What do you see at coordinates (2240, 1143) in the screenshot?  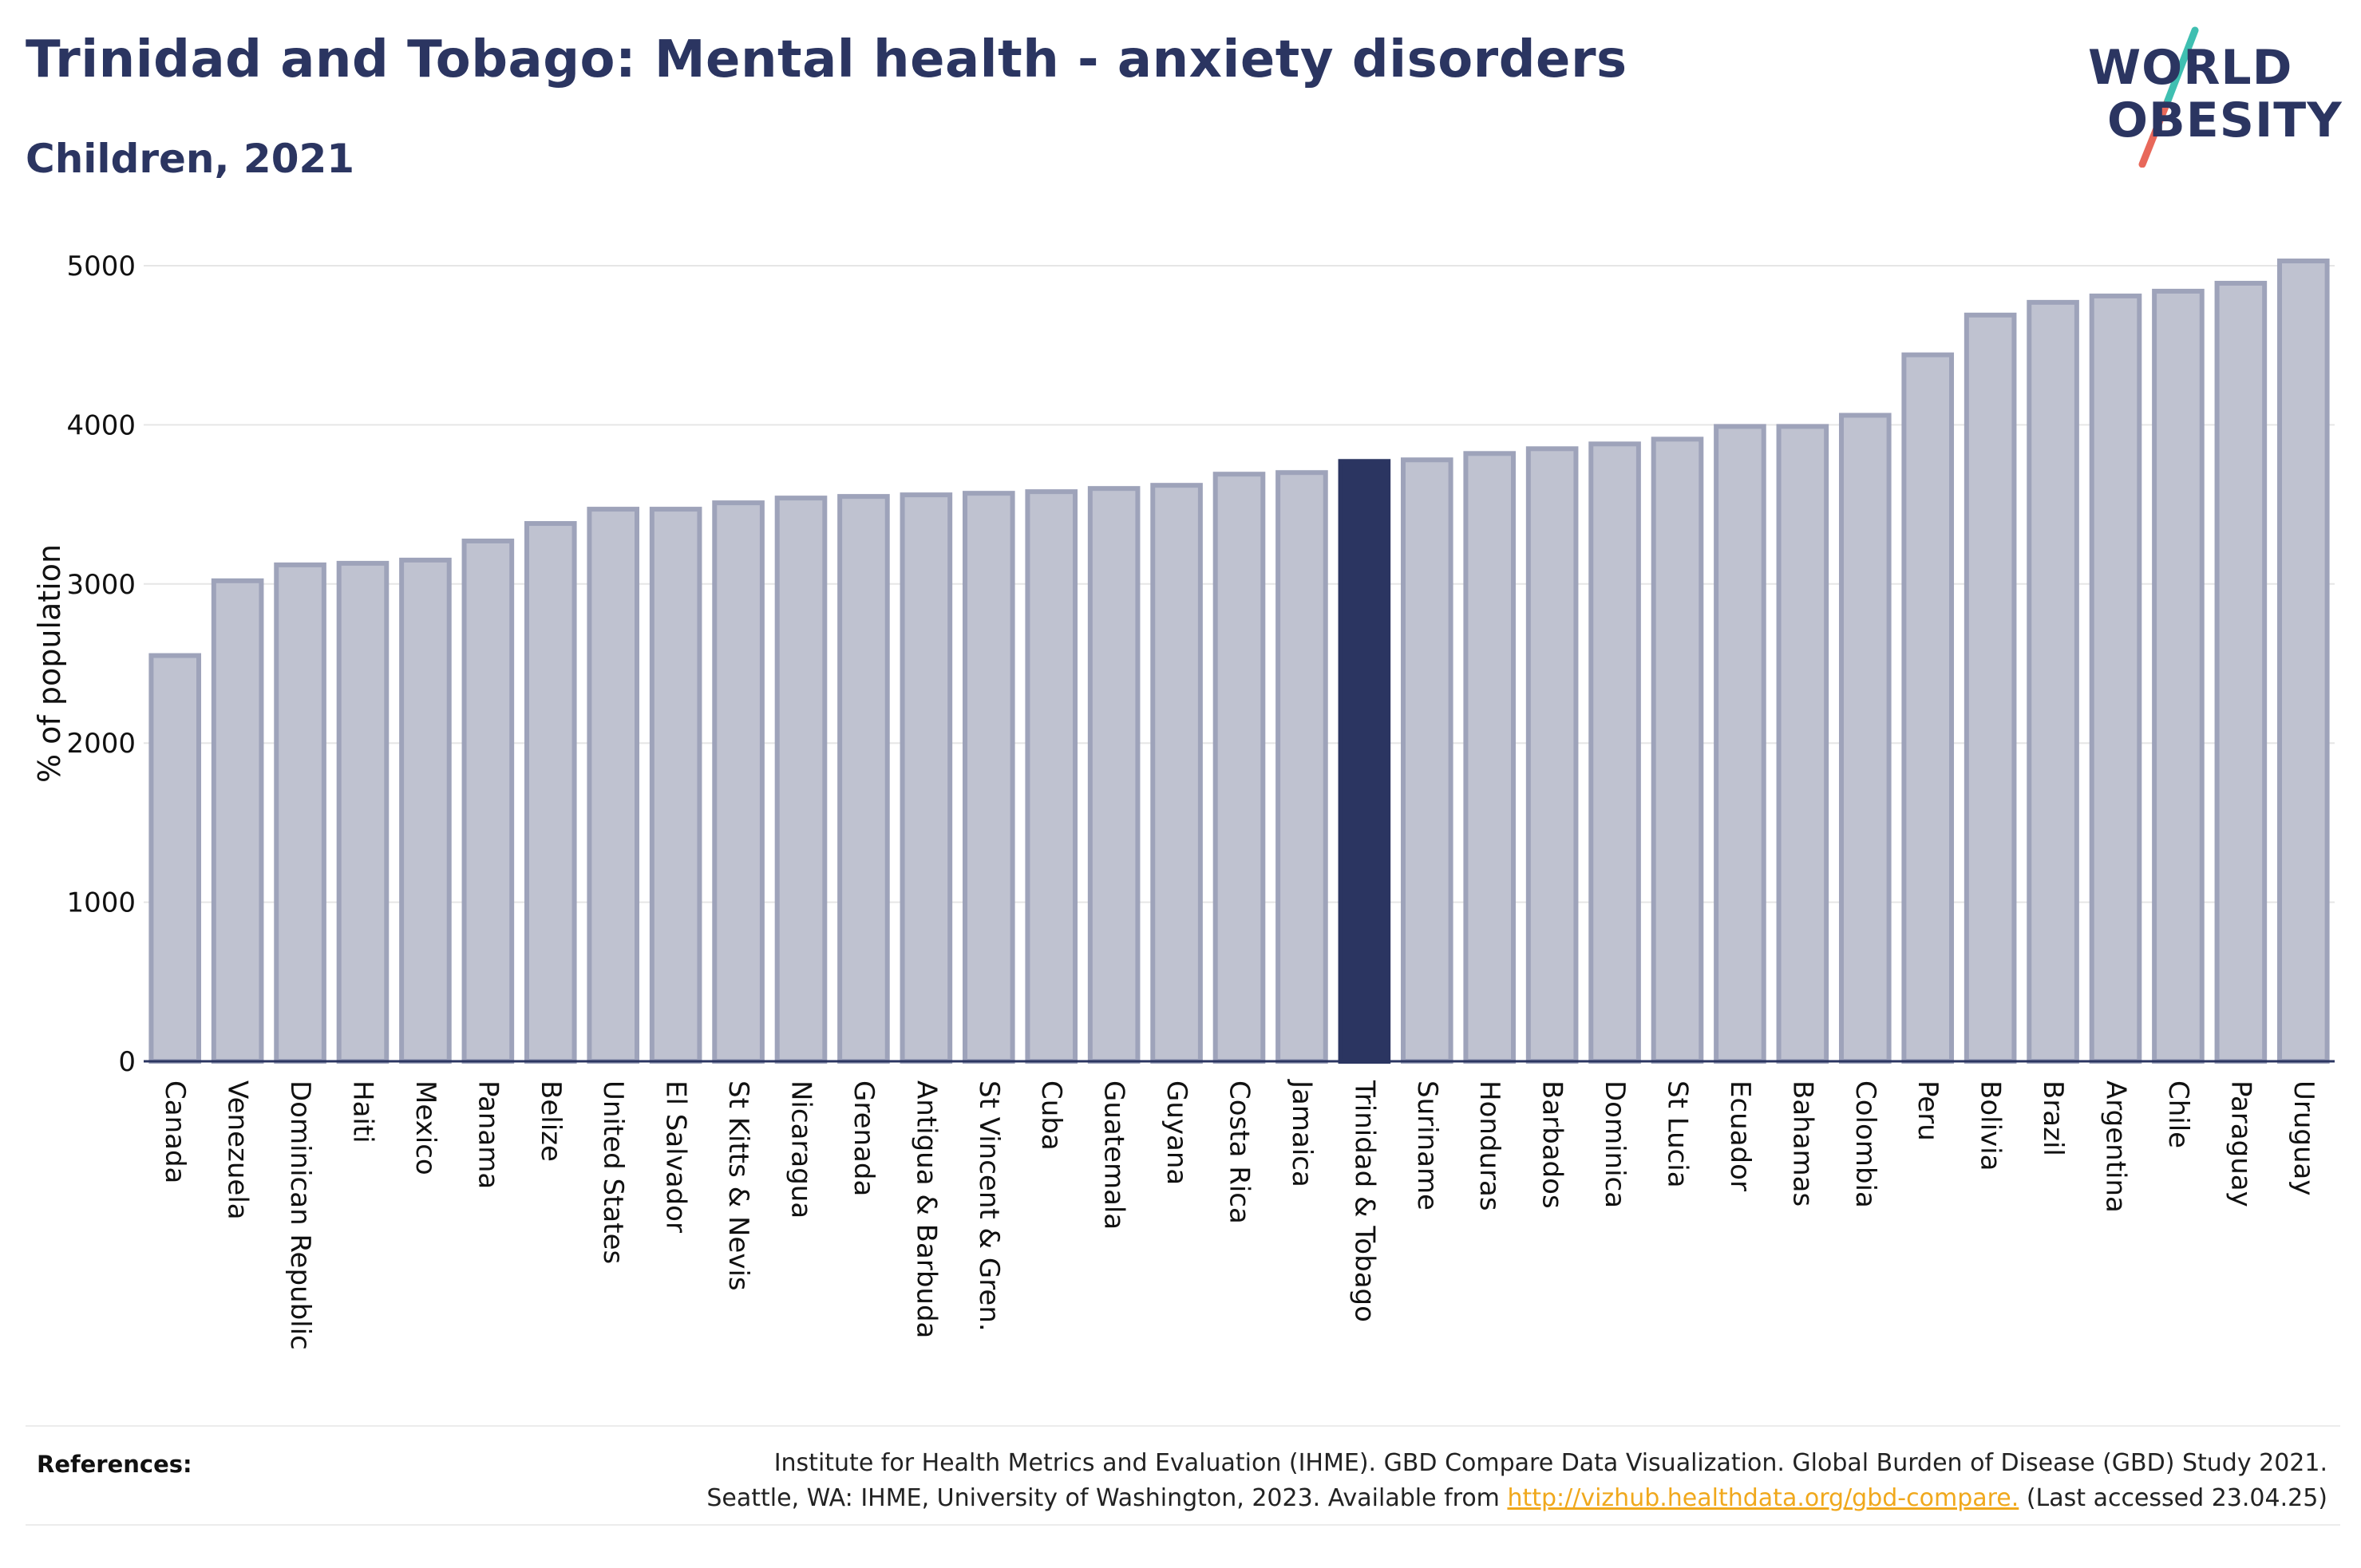 I see `x-tick-label: Paraguay` at bounding box center [2240, 1143].